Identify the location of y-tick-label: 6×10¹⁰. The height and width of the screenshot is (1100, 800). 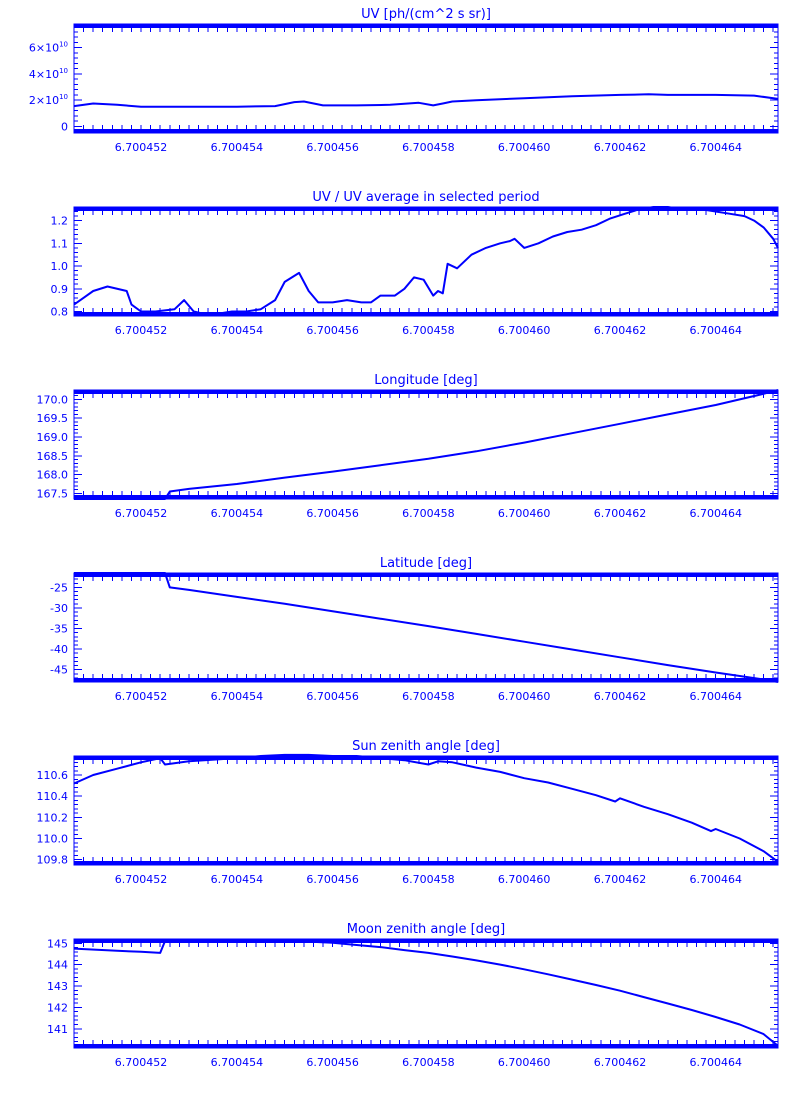
(48, 48).